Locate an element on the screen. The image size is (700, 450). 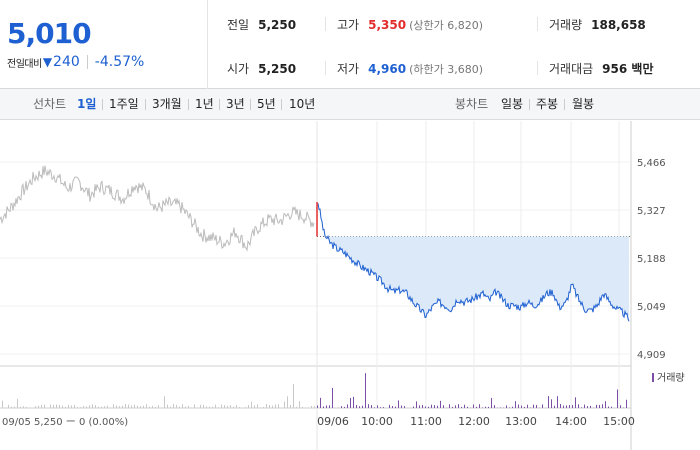
period-1w-button: 1주일 is located at coordinates (124, 104).